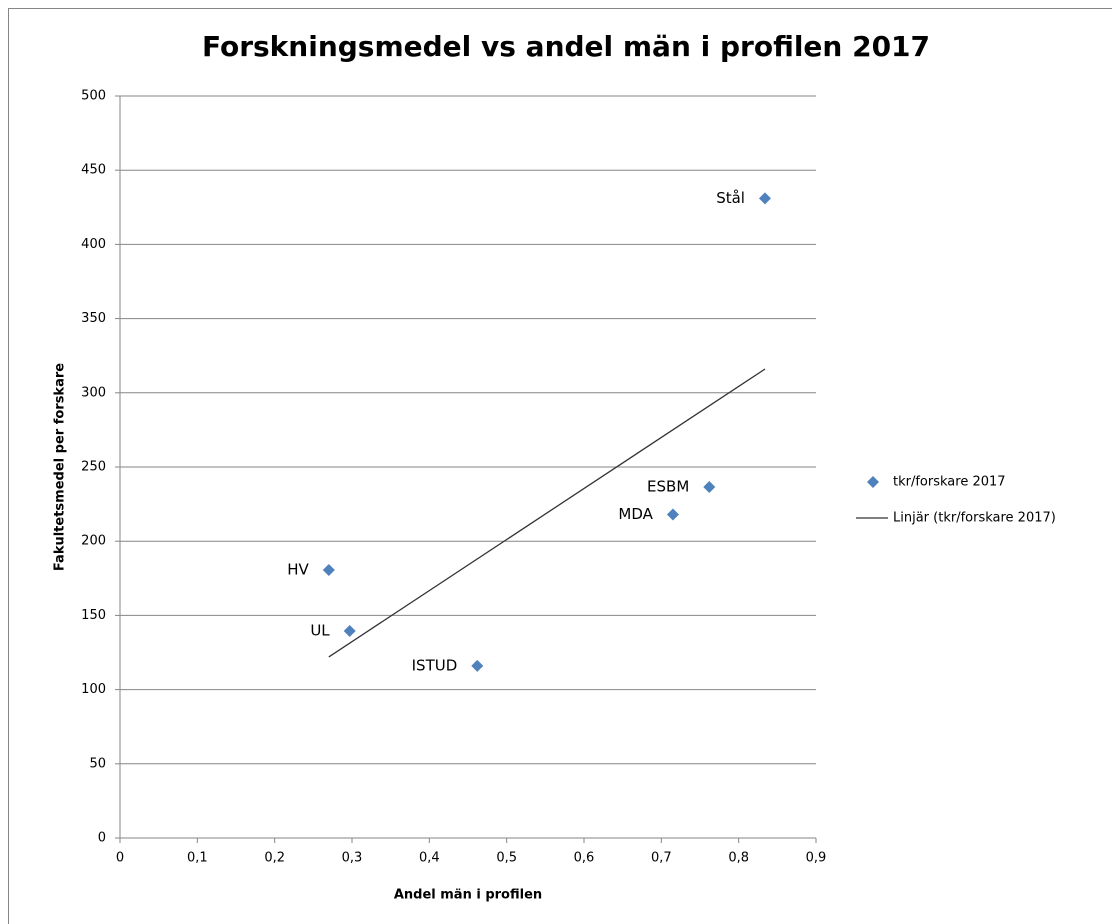 This screenshot has height=924, width=1112. I want to click on y-tick-label: 100, so click(93, 689).